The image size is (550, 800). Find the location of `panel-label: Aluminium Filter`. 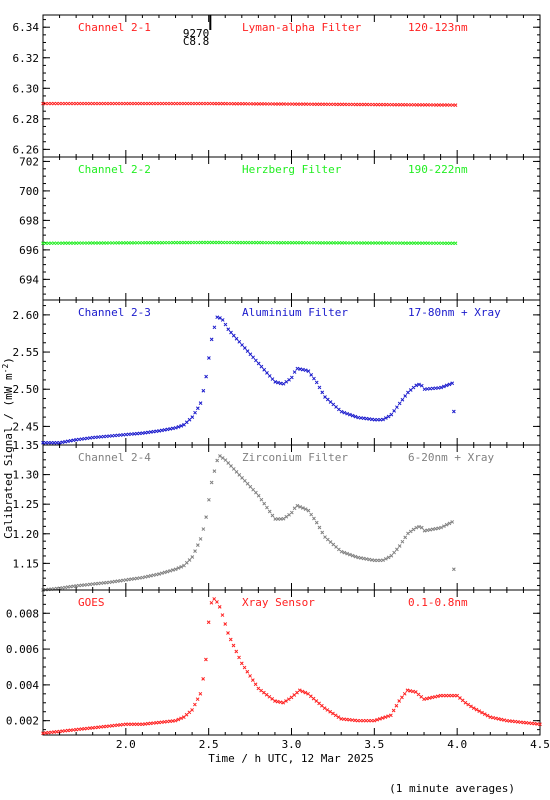

panel-label: Aluminium Filter is located at coordinates (295, 312).